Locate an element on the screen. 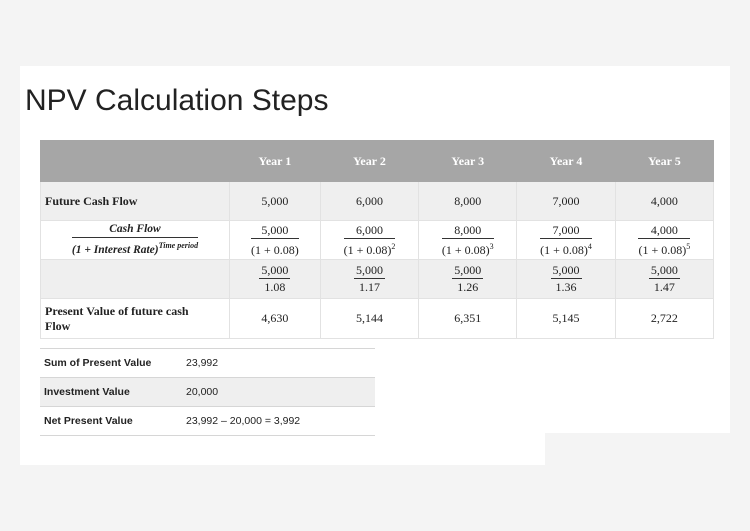 This screenshot has width=750, height=531. cell: 6,000 is located at coordinates (369, 201).